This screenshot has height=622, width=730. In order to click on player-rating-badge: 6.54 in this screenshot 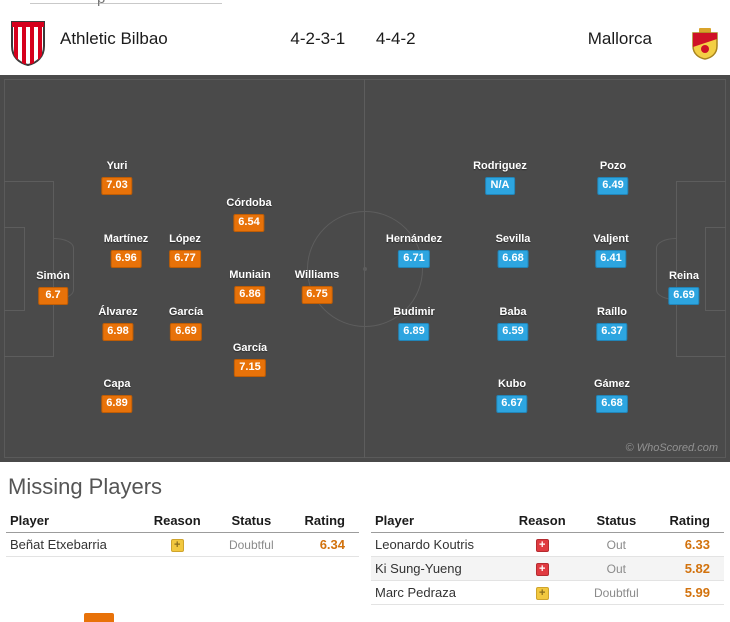, I will do `click(249, 223)`.